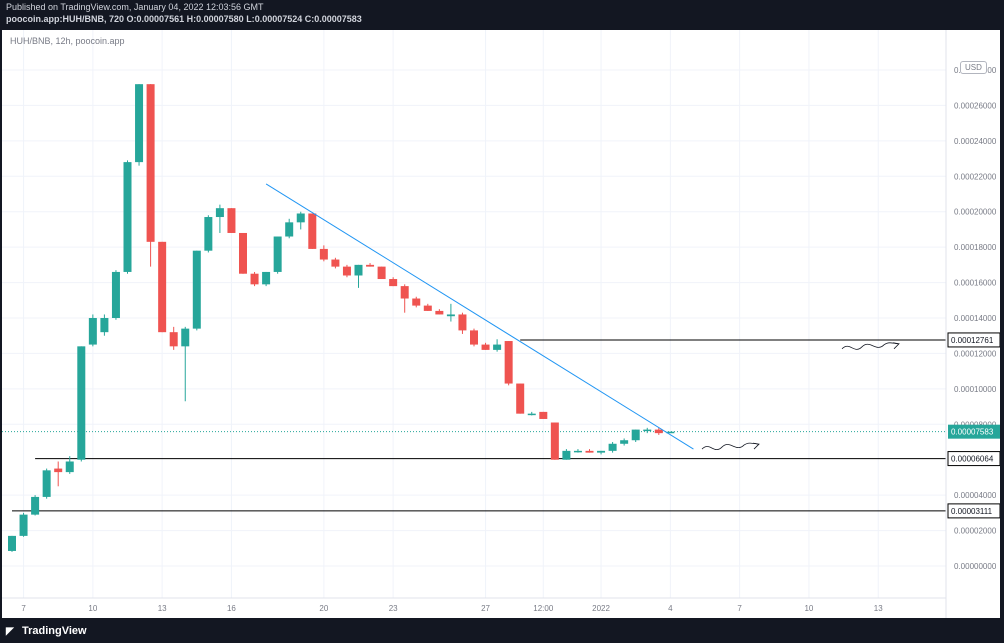  Describe the element at coordinates (975, 283) in the screenshot. I see `y-tick-label: 0.00016000` at that location.